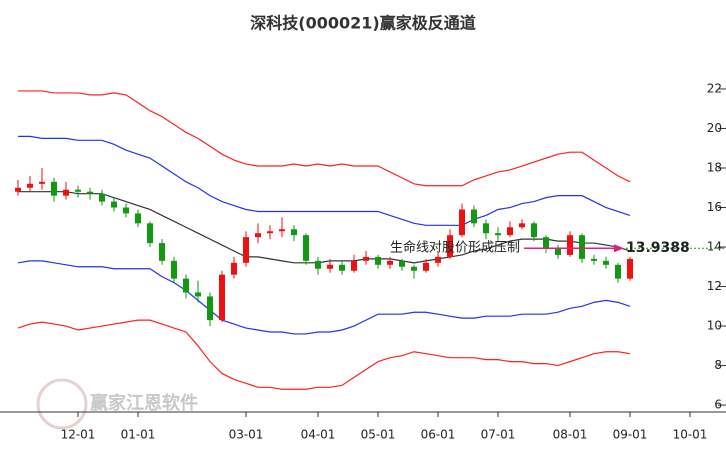  I want to click on y-tick-label: 18, so click(714, 167).